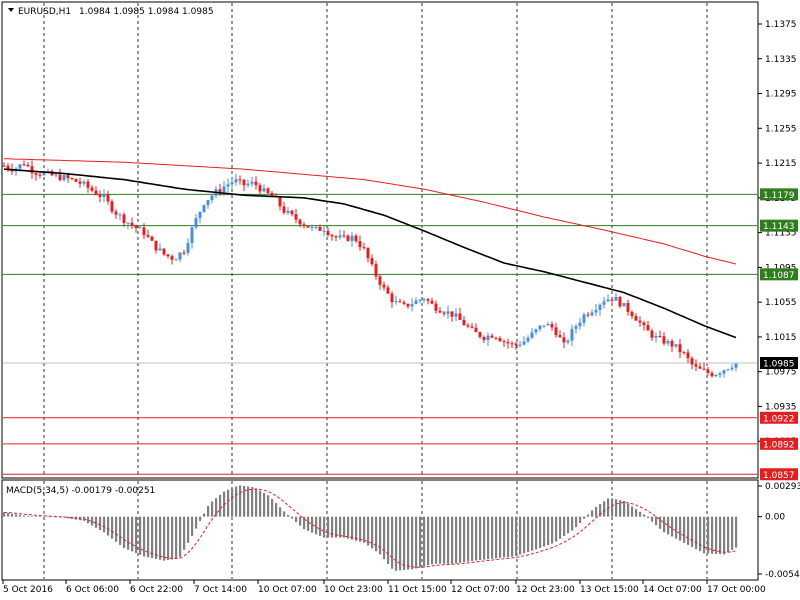 This screenshot has height=600, width=800. Describe the element at coordinates (781, 373) in the screenshot. I see `price-tick-label: 1.0975` at that location.